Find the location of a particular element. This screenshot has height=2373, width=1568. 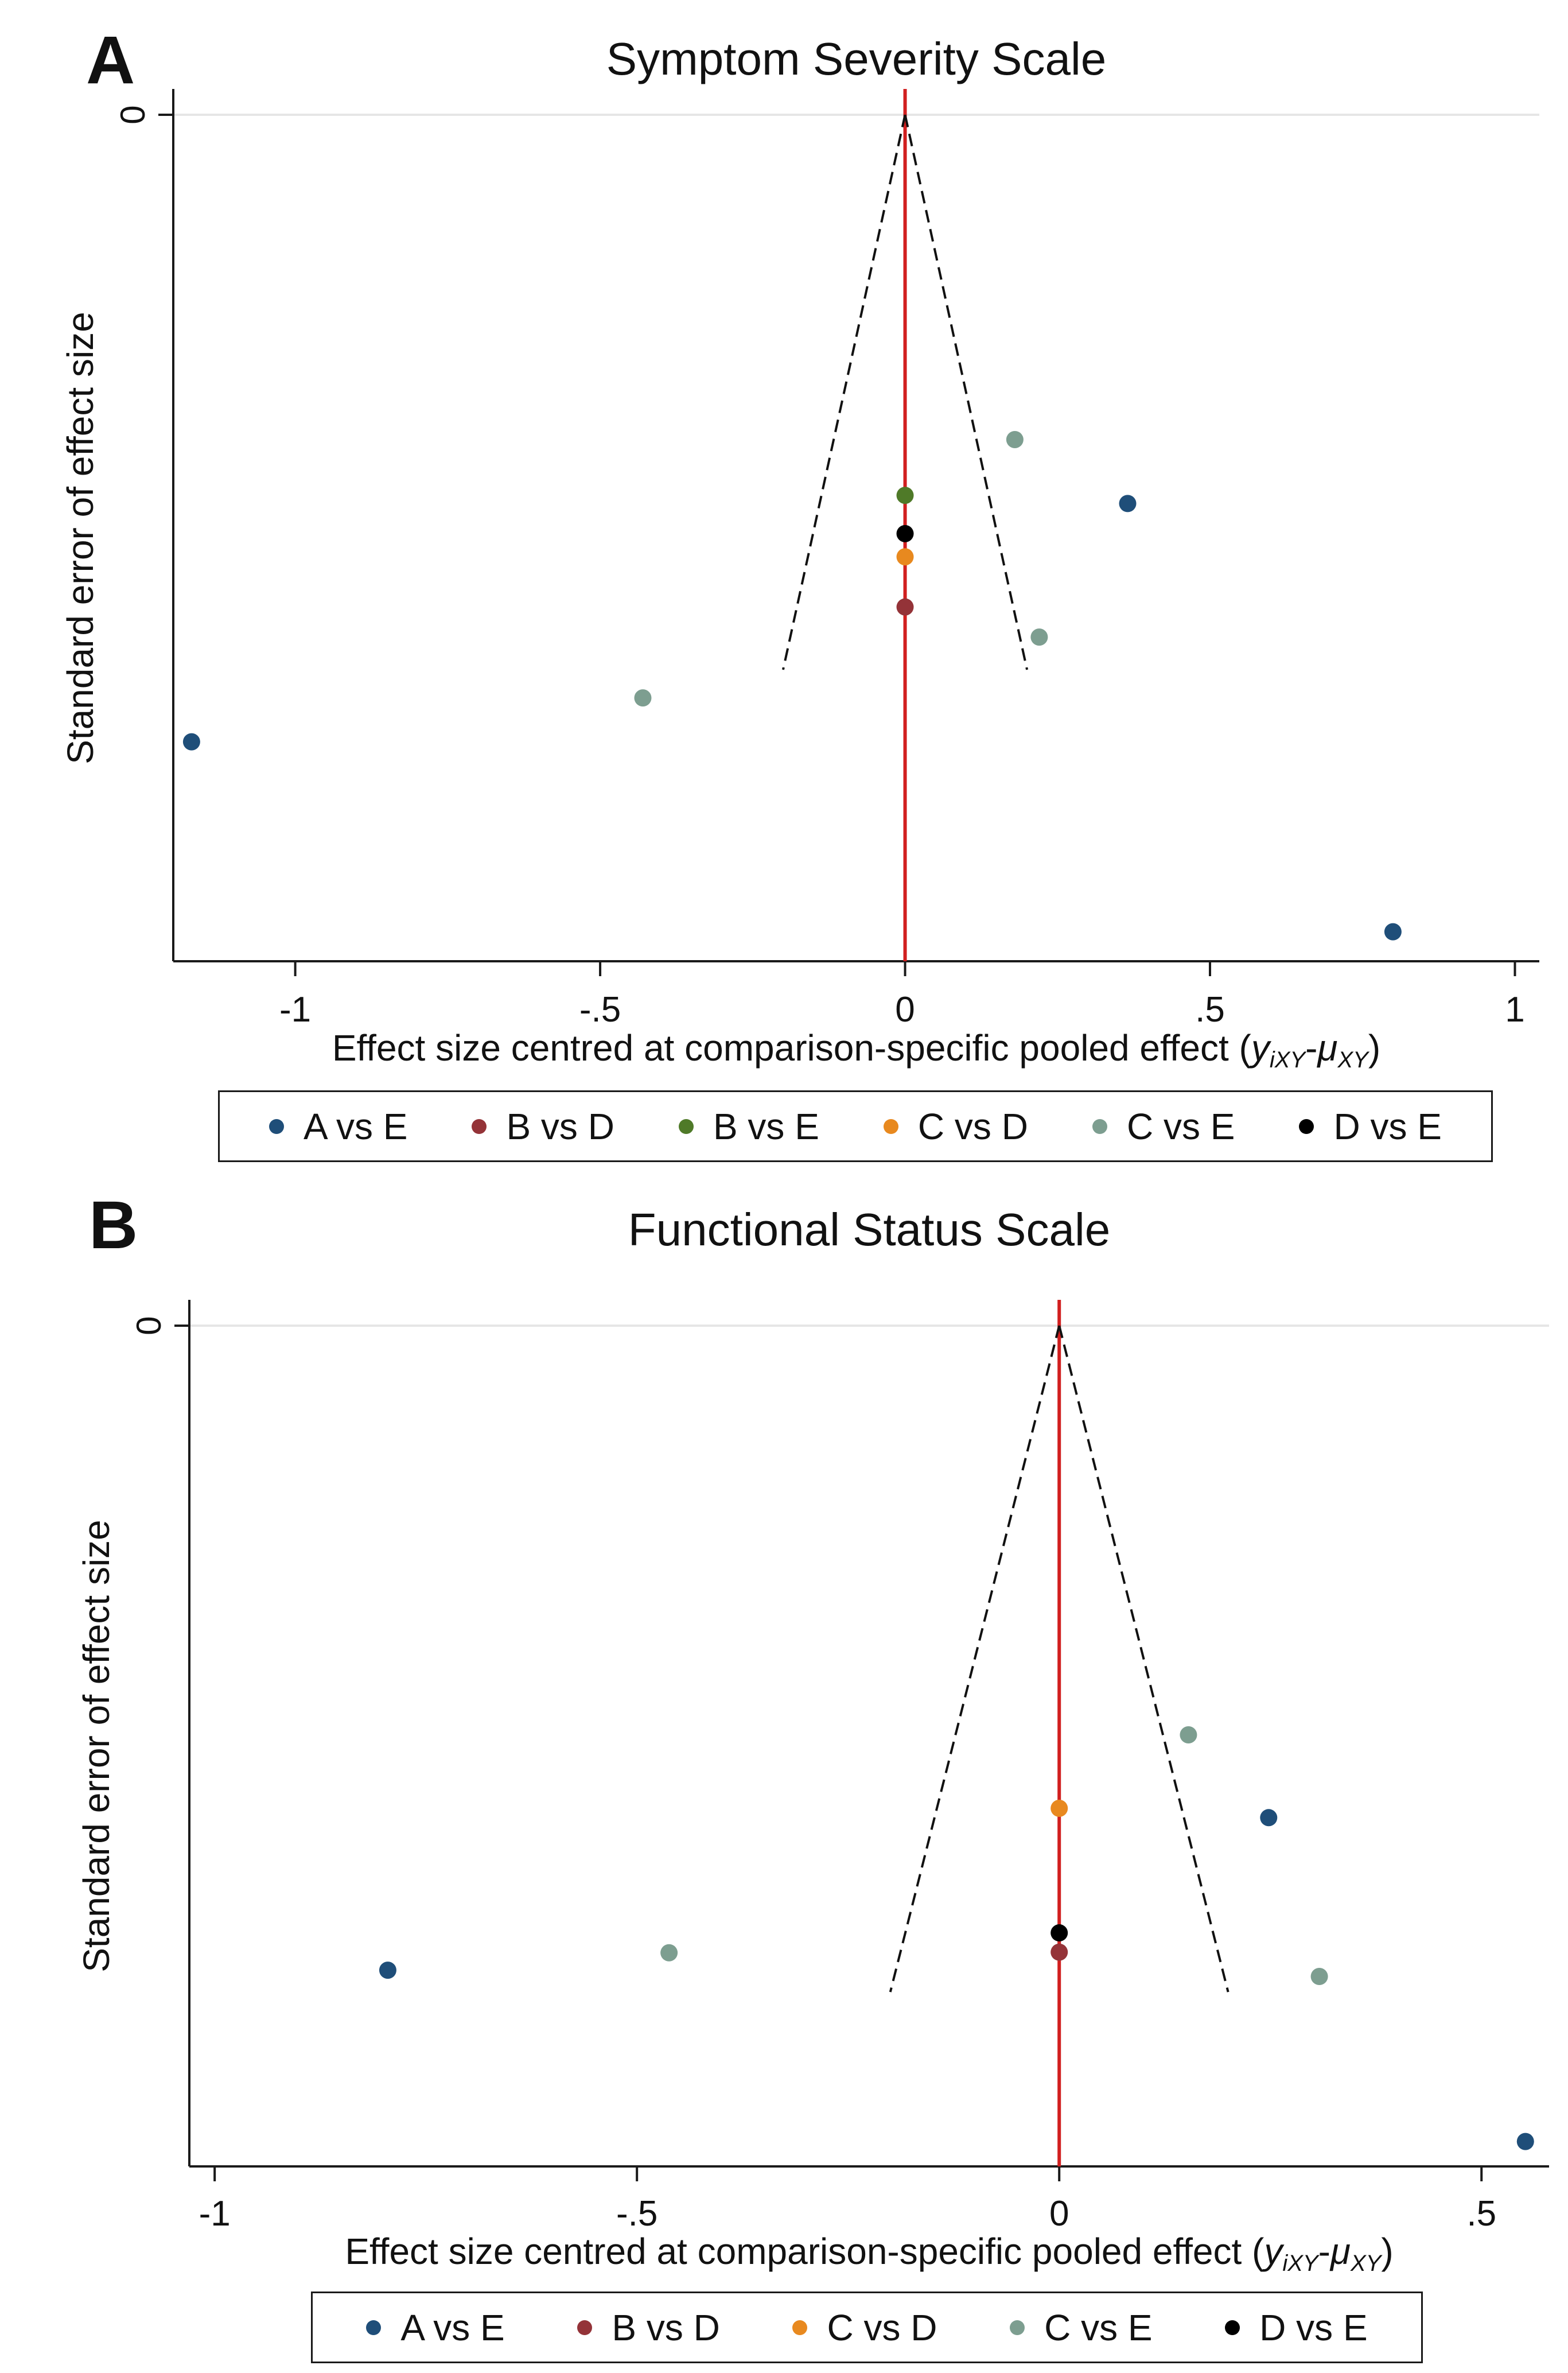

x-tick-label-b: 0 is located at coordinates (1059, 2214).